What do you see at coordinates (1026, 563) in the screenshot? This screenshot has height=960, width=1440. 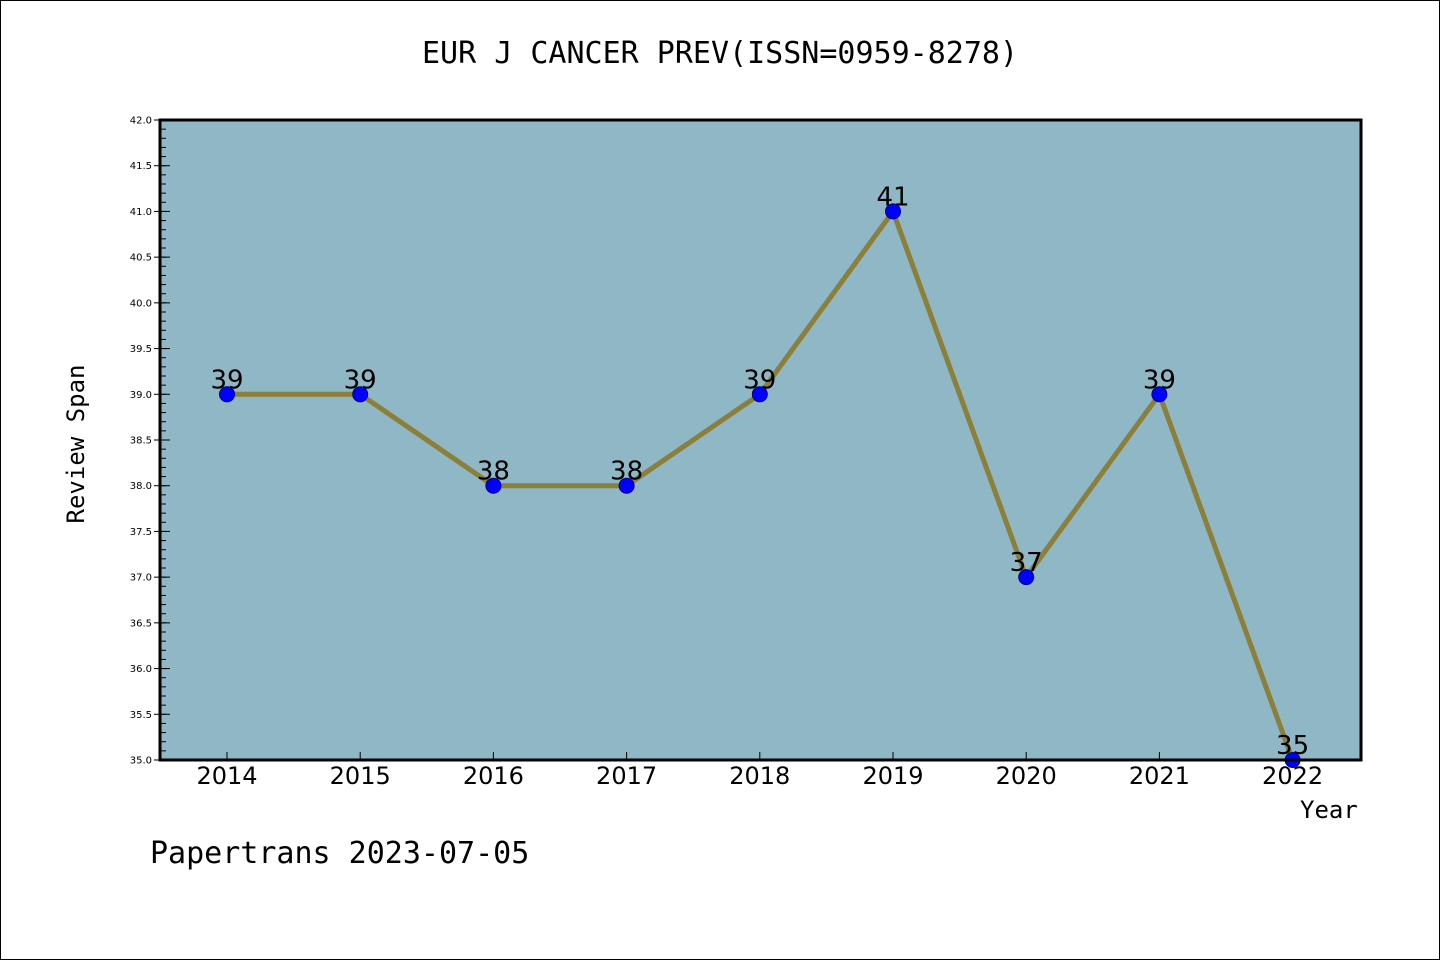 I see `data-label: 37` at bounding box center [1026, 563].